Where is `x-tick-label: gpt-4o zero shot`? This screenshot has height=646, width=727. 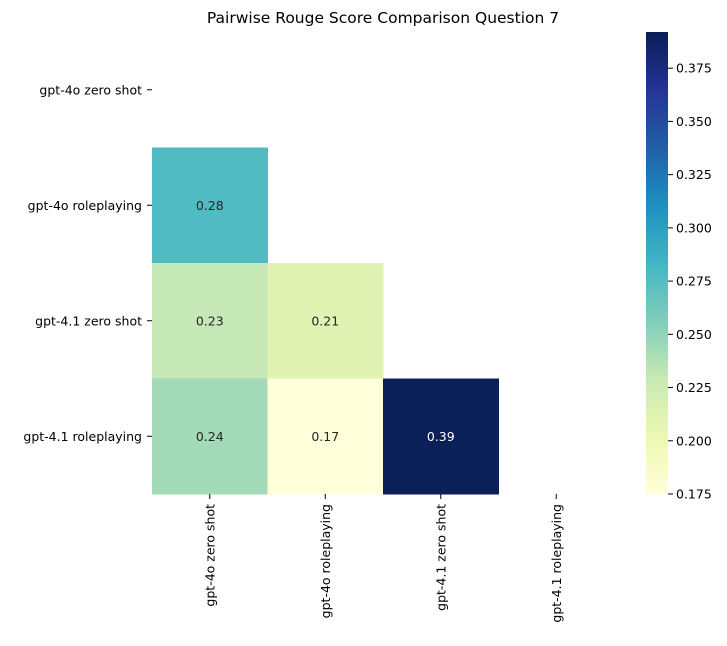 x-tick-label: gpt-4o zero shot is located at coordinates (209, 555).